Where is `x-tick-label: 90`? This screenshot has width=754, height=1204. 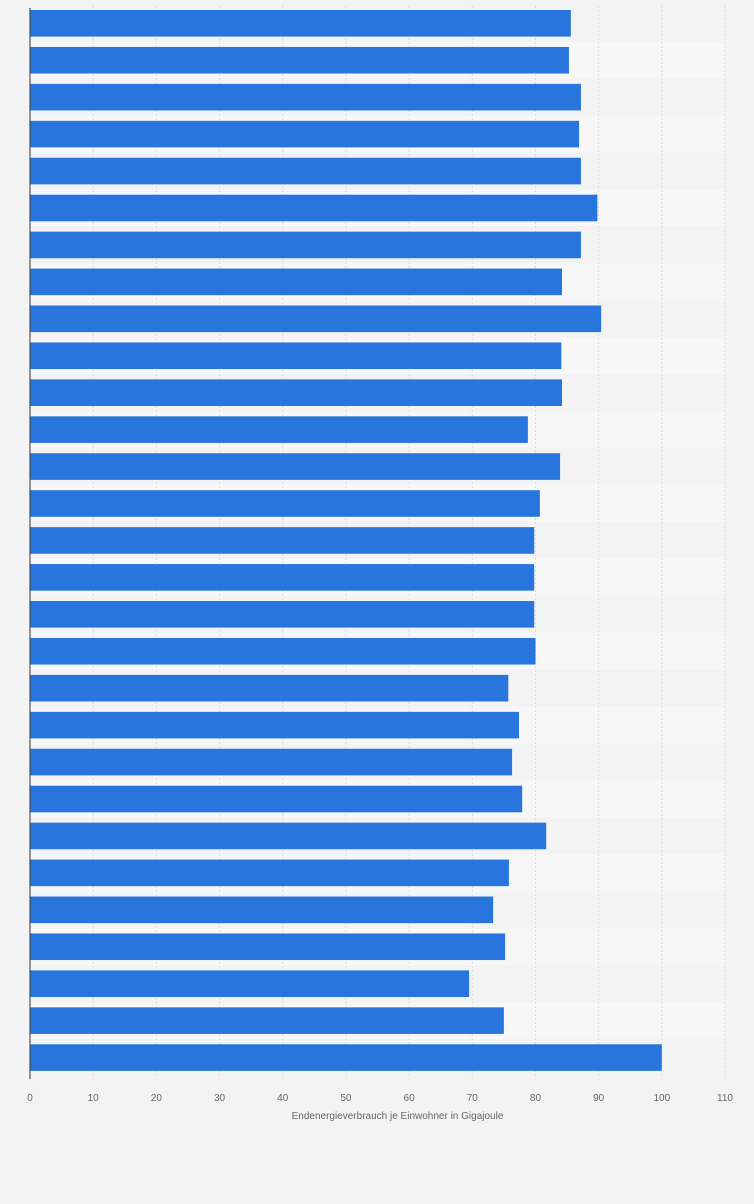
x-tick-label: 90 is located at coordinates (599, 1098).